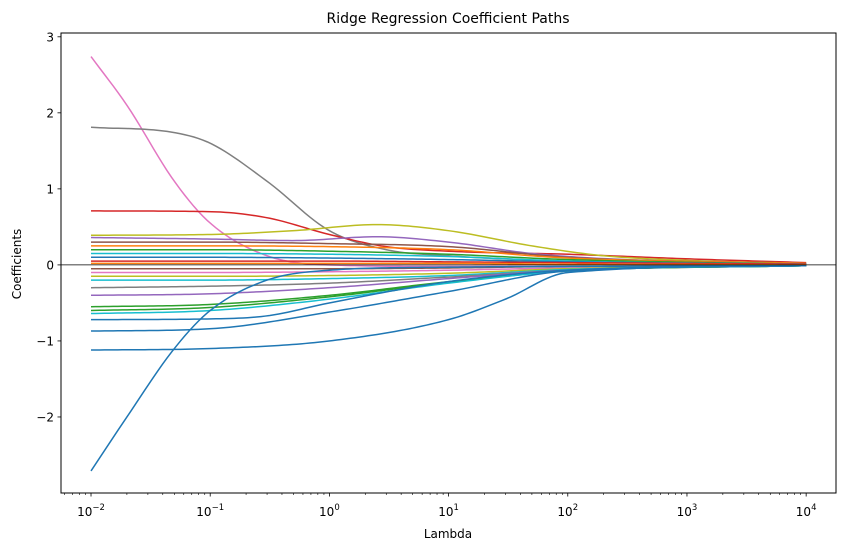  What do you see at coordinates (50, 189) in the screenshot?
I see `y-tick-label: 1` at bounding box center [50, 189].